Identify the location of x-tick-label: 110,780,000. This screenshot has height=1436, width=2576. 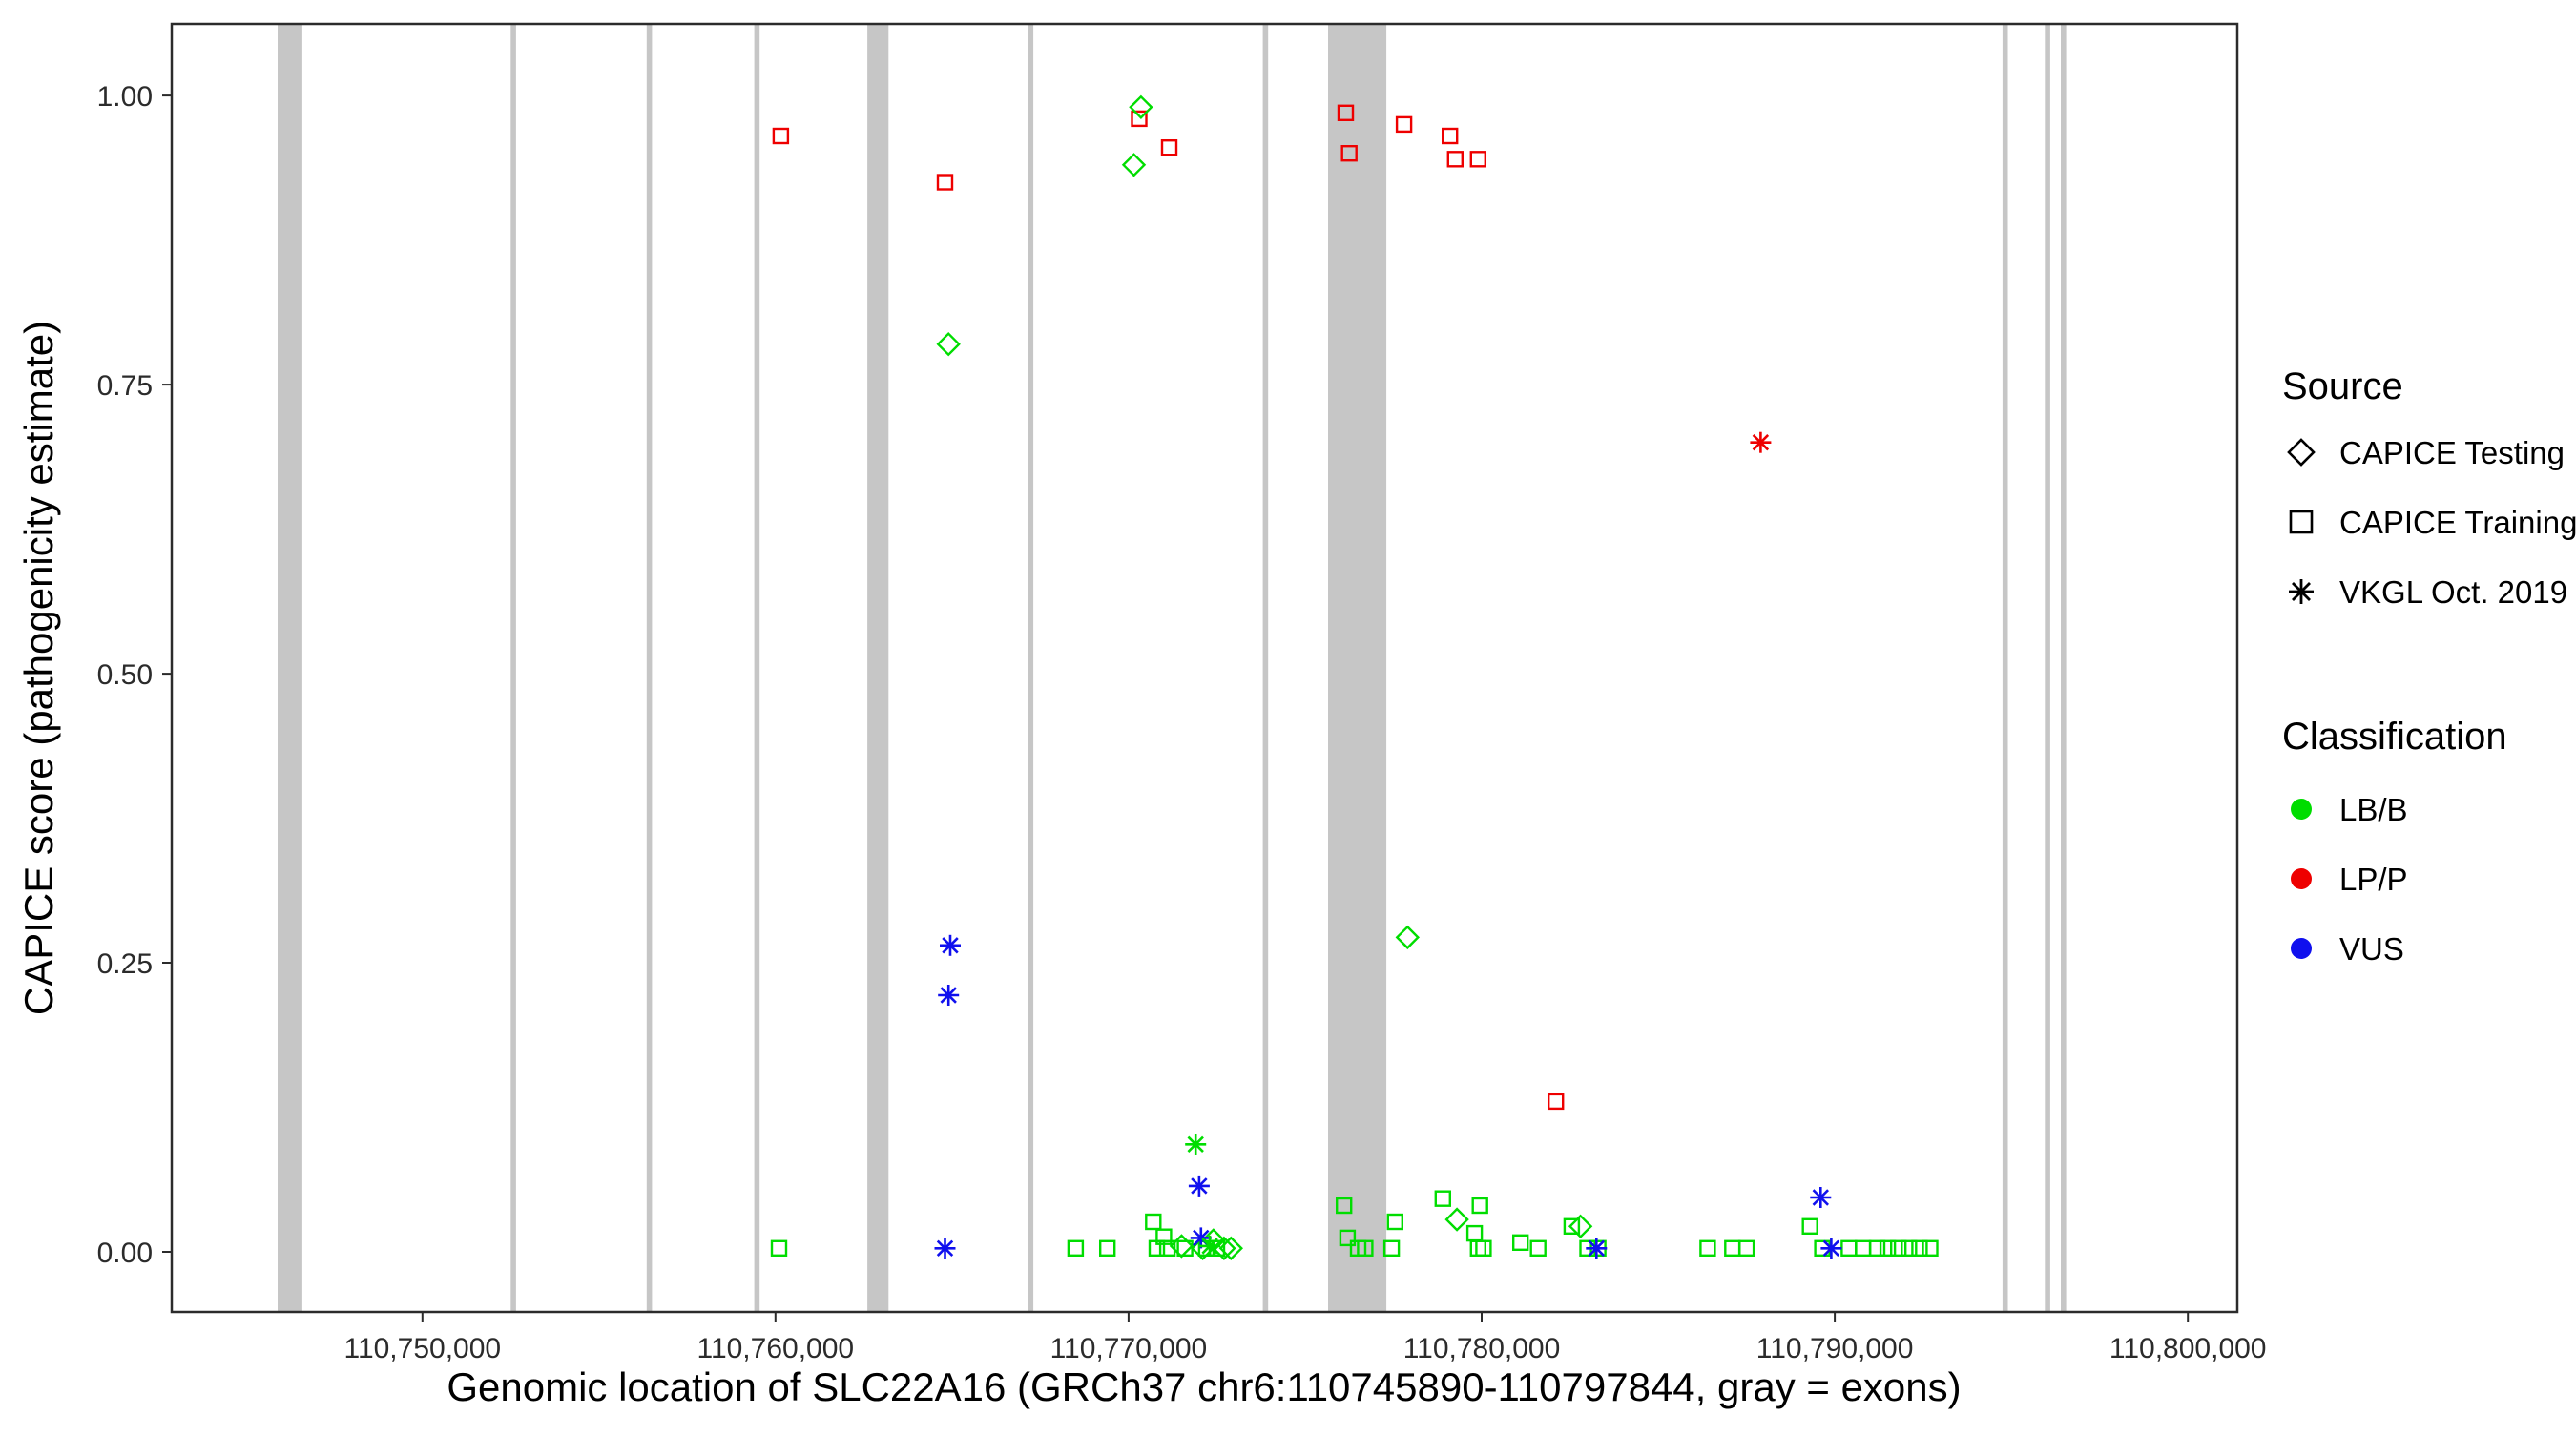
(1482, 1348).